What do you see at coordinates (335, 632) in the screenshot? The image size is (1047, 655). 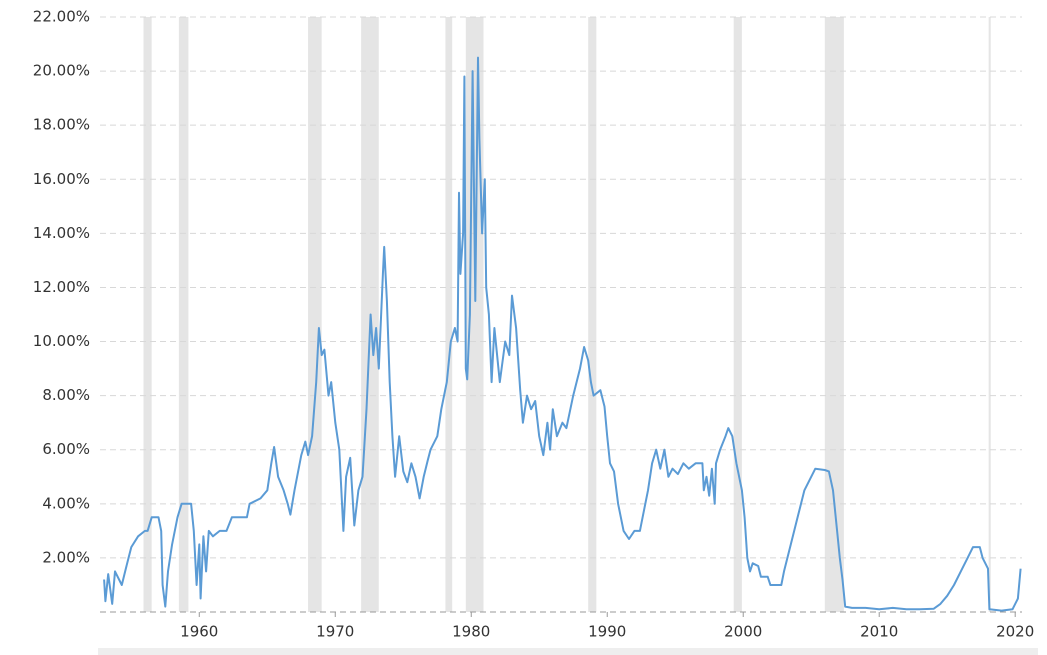 I see `x-tick-label: 1970` at bounding box center [335, 632].